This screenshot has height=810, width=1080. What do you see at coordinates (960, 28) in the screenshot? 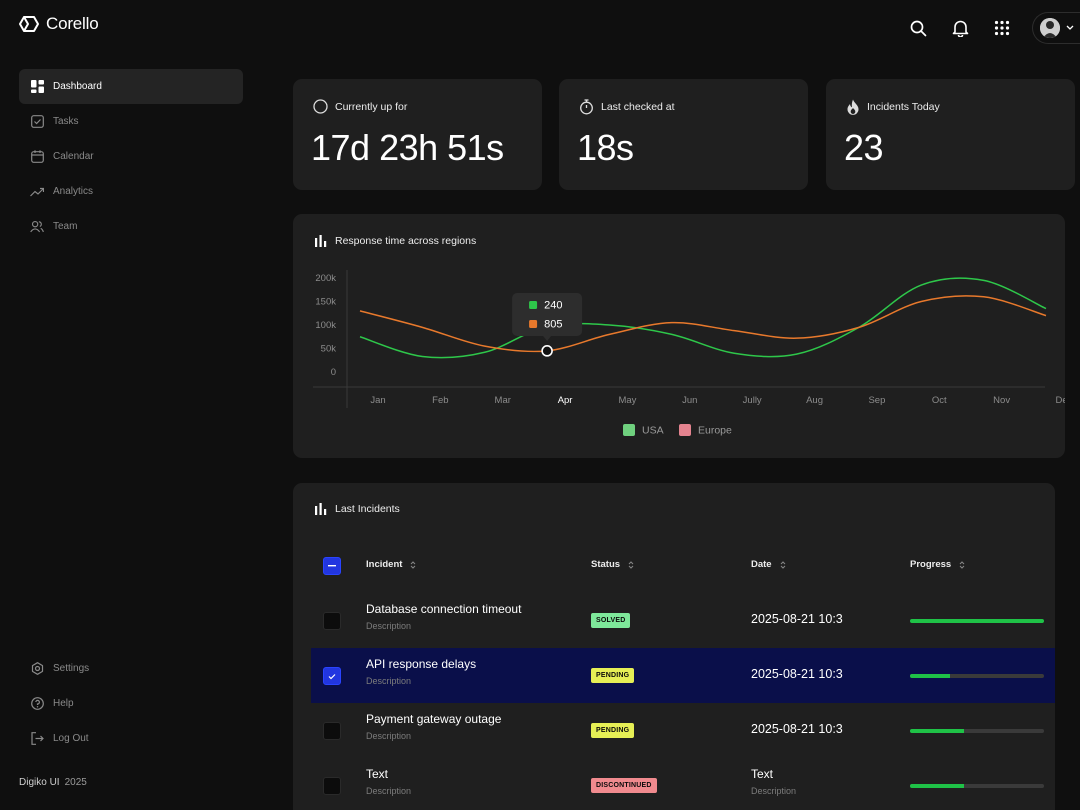
I see `bell-icon` at bounding box center [960, 28].